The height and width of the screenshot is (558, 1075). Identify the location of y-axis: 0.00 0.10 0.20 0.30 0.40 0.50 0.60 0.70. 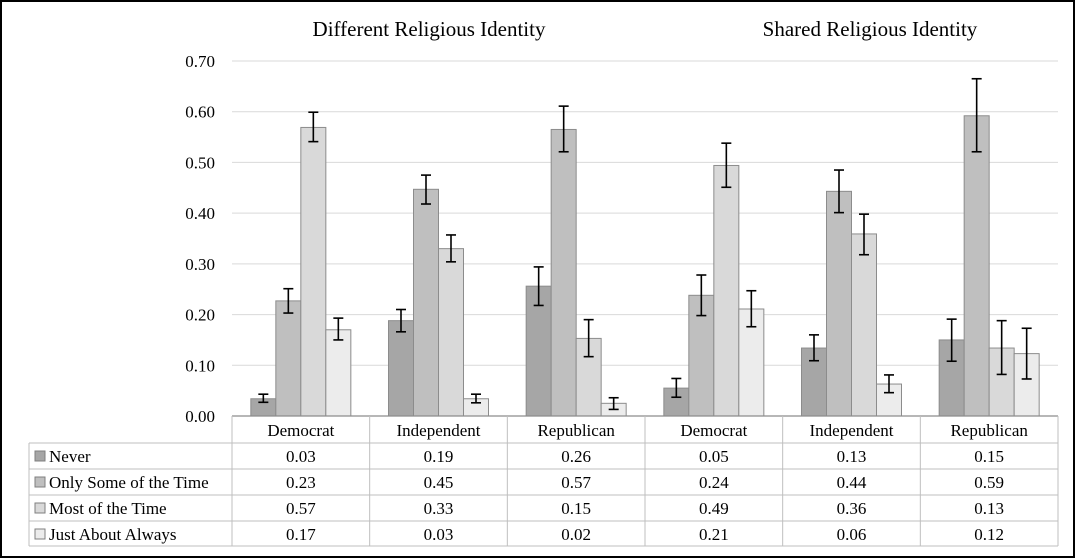
(200, 239).